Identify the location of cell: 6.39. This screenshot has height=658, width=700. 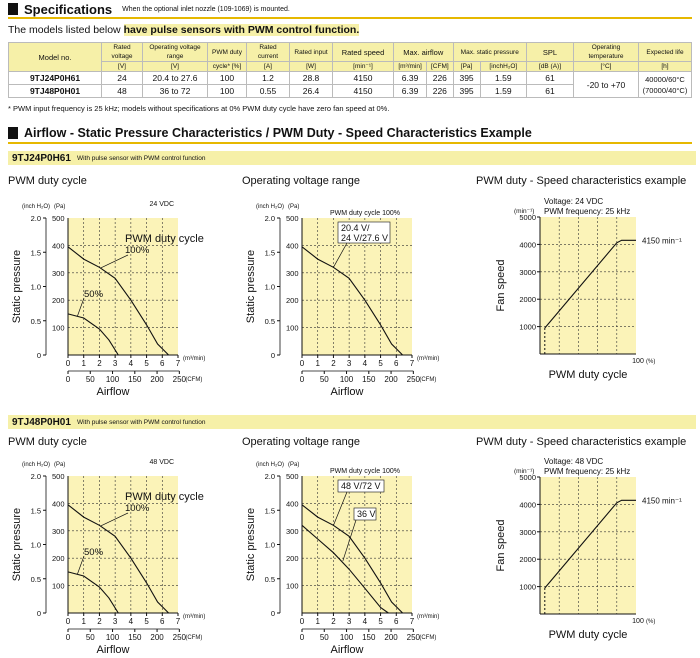
(410, 91).